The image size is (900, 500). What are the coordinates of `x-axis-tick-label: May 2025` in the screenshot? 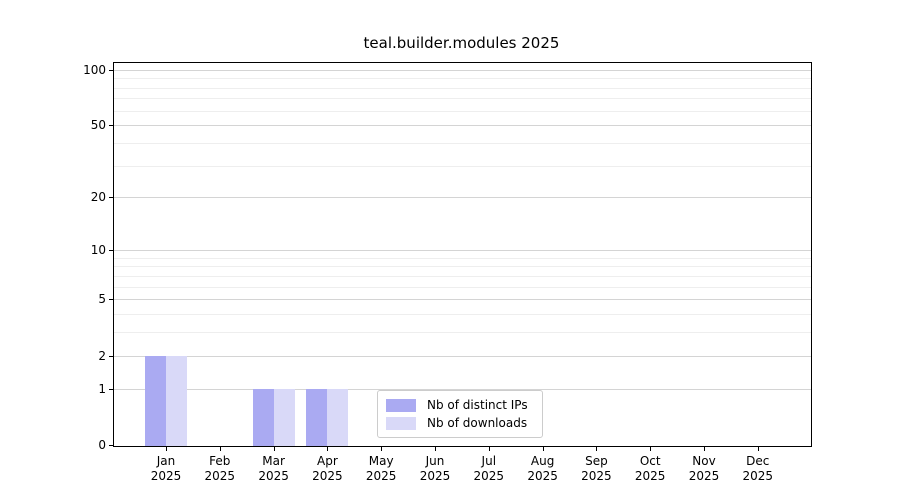 It's located at (381, 468).